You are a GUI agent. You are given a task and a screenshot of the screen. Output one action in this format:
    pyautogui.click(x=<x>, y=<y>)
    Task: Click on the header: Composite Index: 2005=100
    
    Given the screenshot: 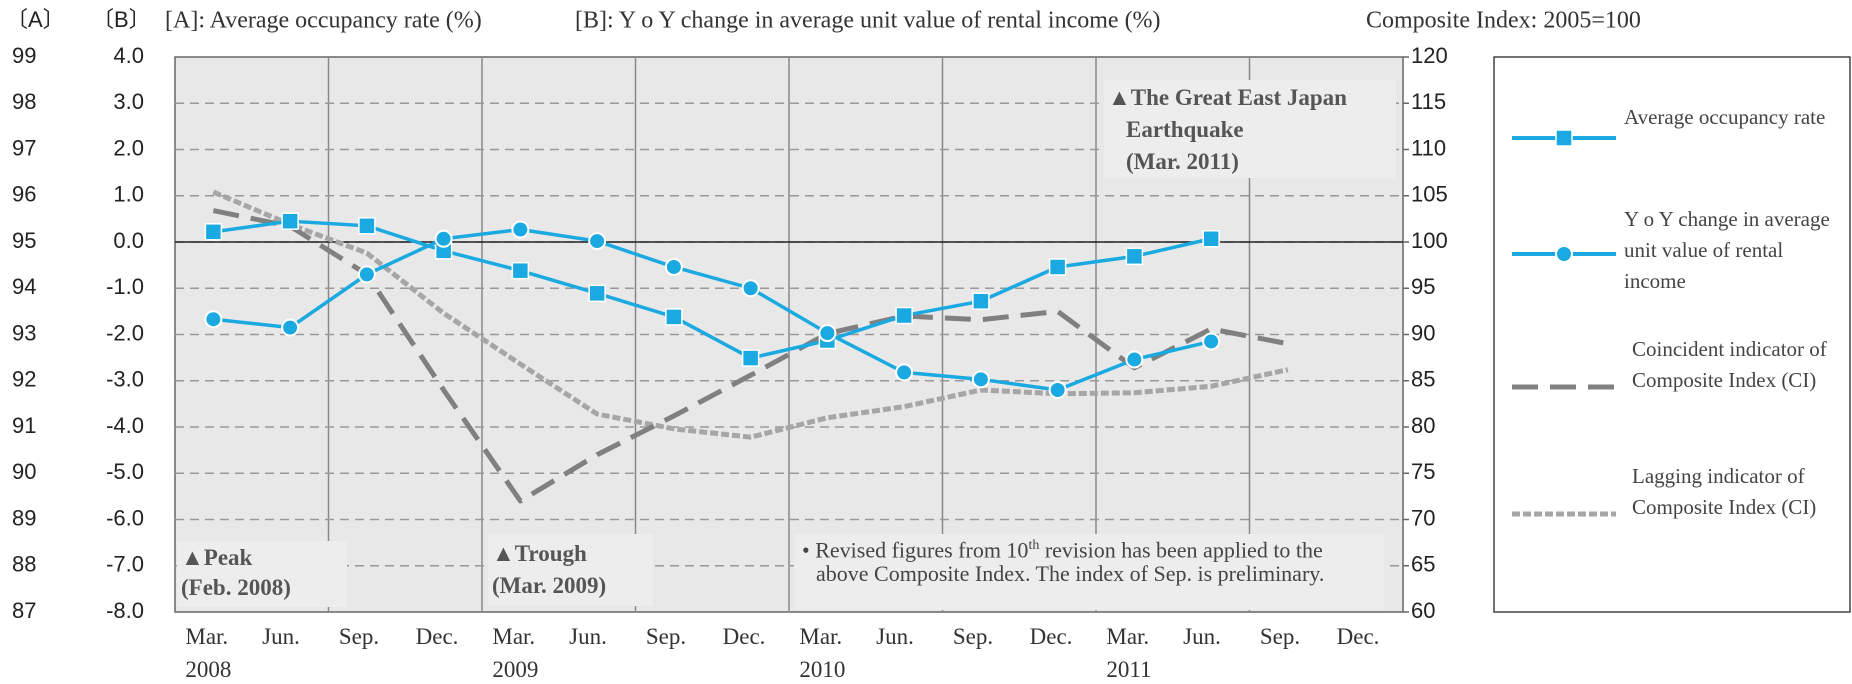 What is the action you would take?
    pyautogui.click(x=1503, y=21)
    